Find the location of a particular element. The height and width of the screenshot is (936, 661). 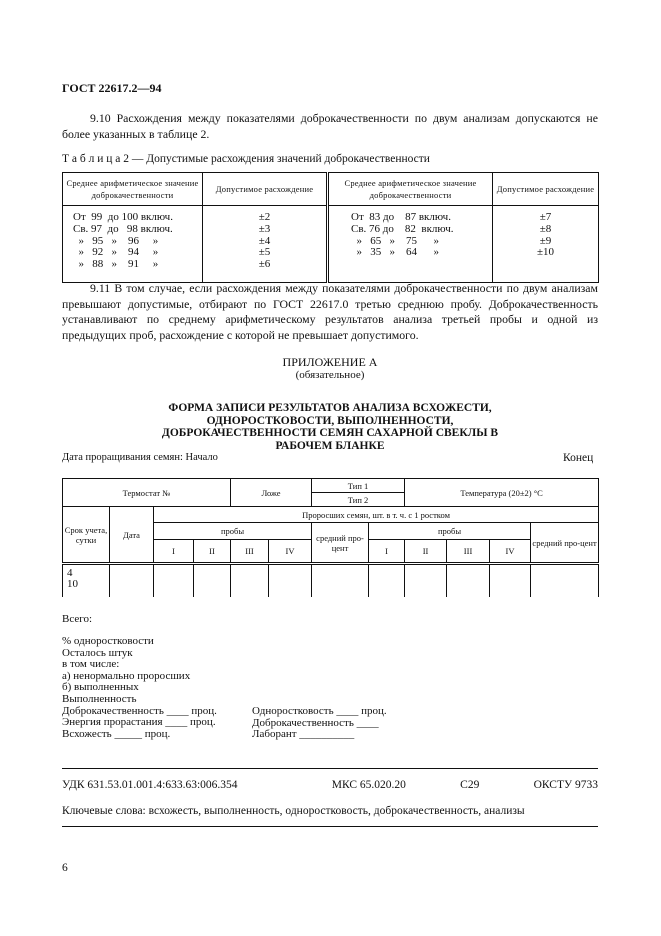

udk: УДК 631.53.01.001.4:633.63:006.354 is located at coordinates (150, 785).